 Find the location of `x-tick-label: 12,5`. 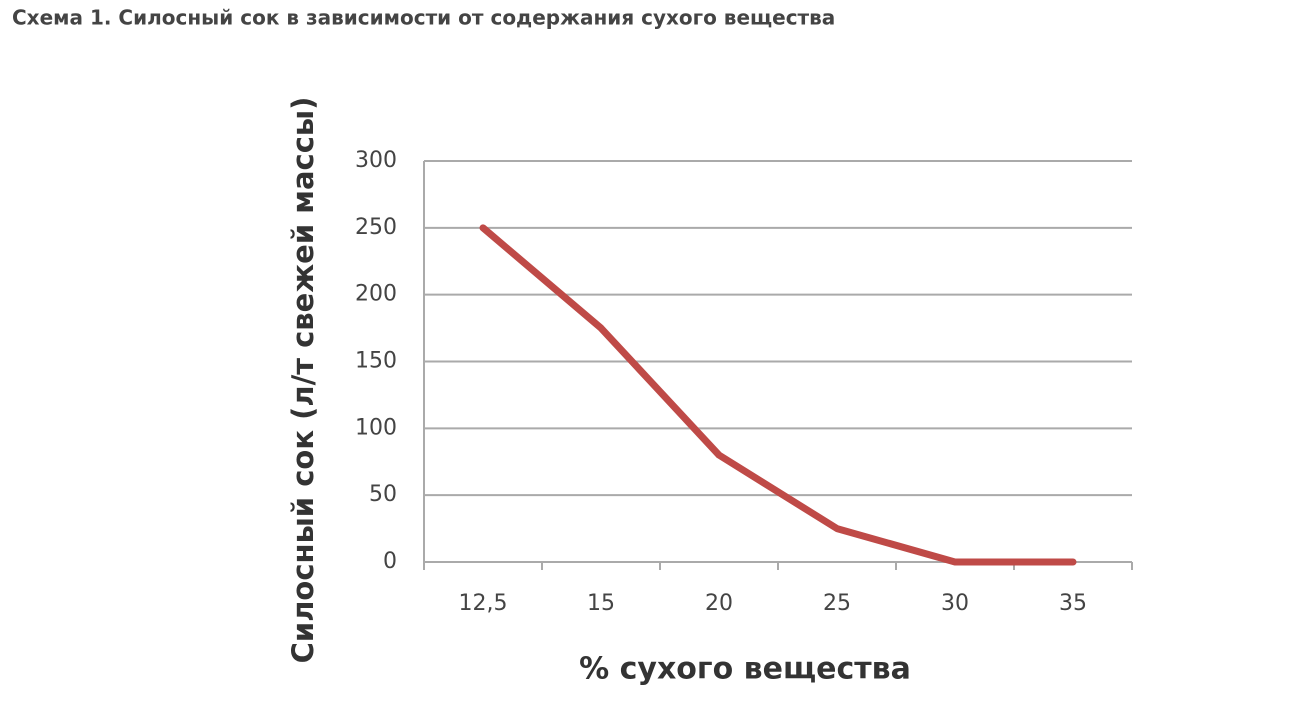

x-tick-label: 12,5 is located at coordinates (483, 603).